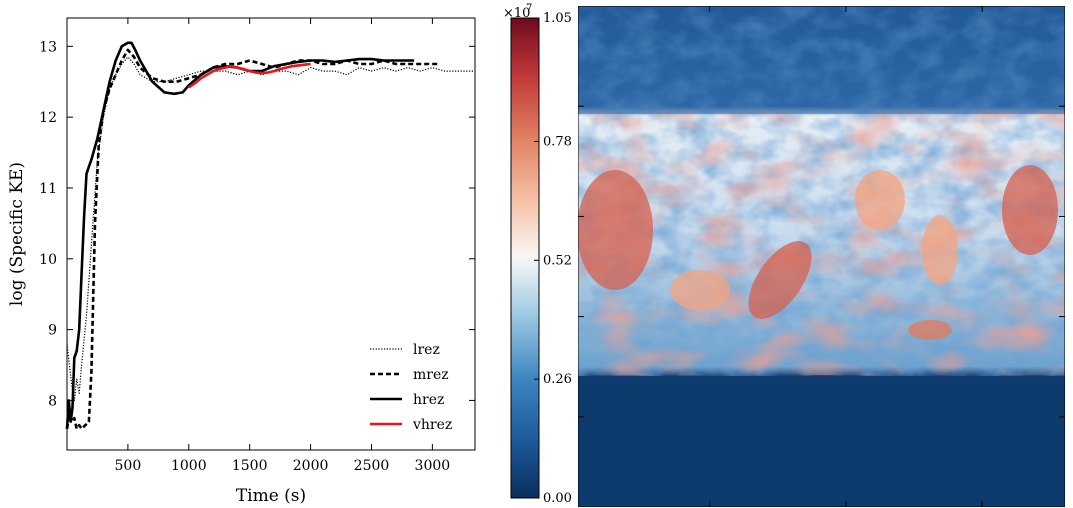 The image size is (1073, 508). Describe the element at coordinates (557, 498) in the screenshot. I see `colorbar-tick-label: 0.00` at that location.